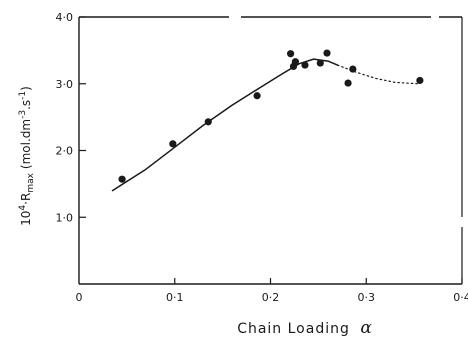  Describe the element at coordinates (460, 297) in the screenshot. I see `x-tick-label: 0·4` at that location.